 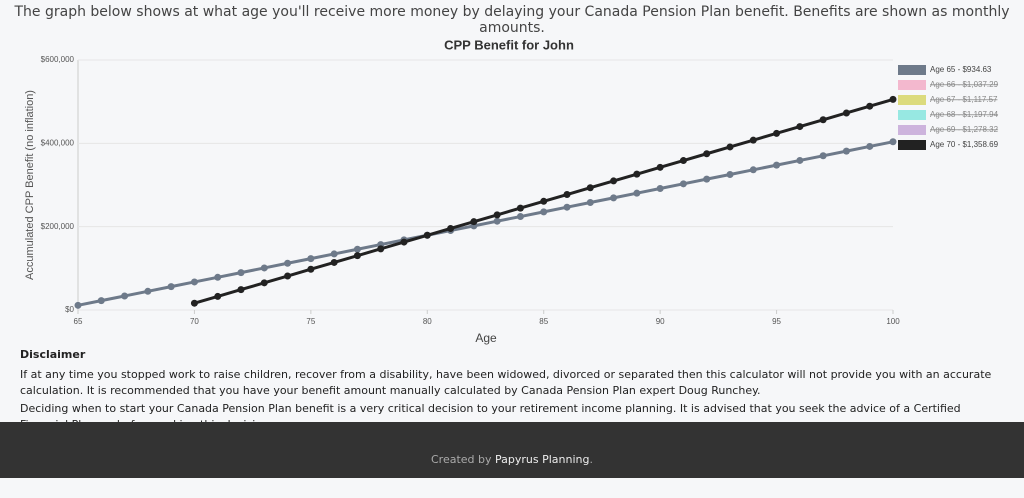 What do you see at coordinates (310, 321) in the screenshot?
I see `x-tick-label: 75` at bounding box center [310, 321].